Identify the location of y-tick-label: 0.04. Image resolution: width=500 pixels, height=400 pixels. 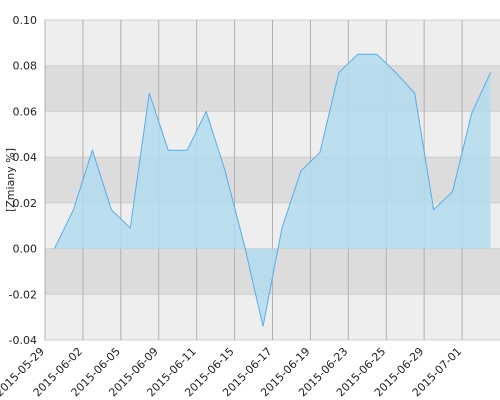
(25, 157).